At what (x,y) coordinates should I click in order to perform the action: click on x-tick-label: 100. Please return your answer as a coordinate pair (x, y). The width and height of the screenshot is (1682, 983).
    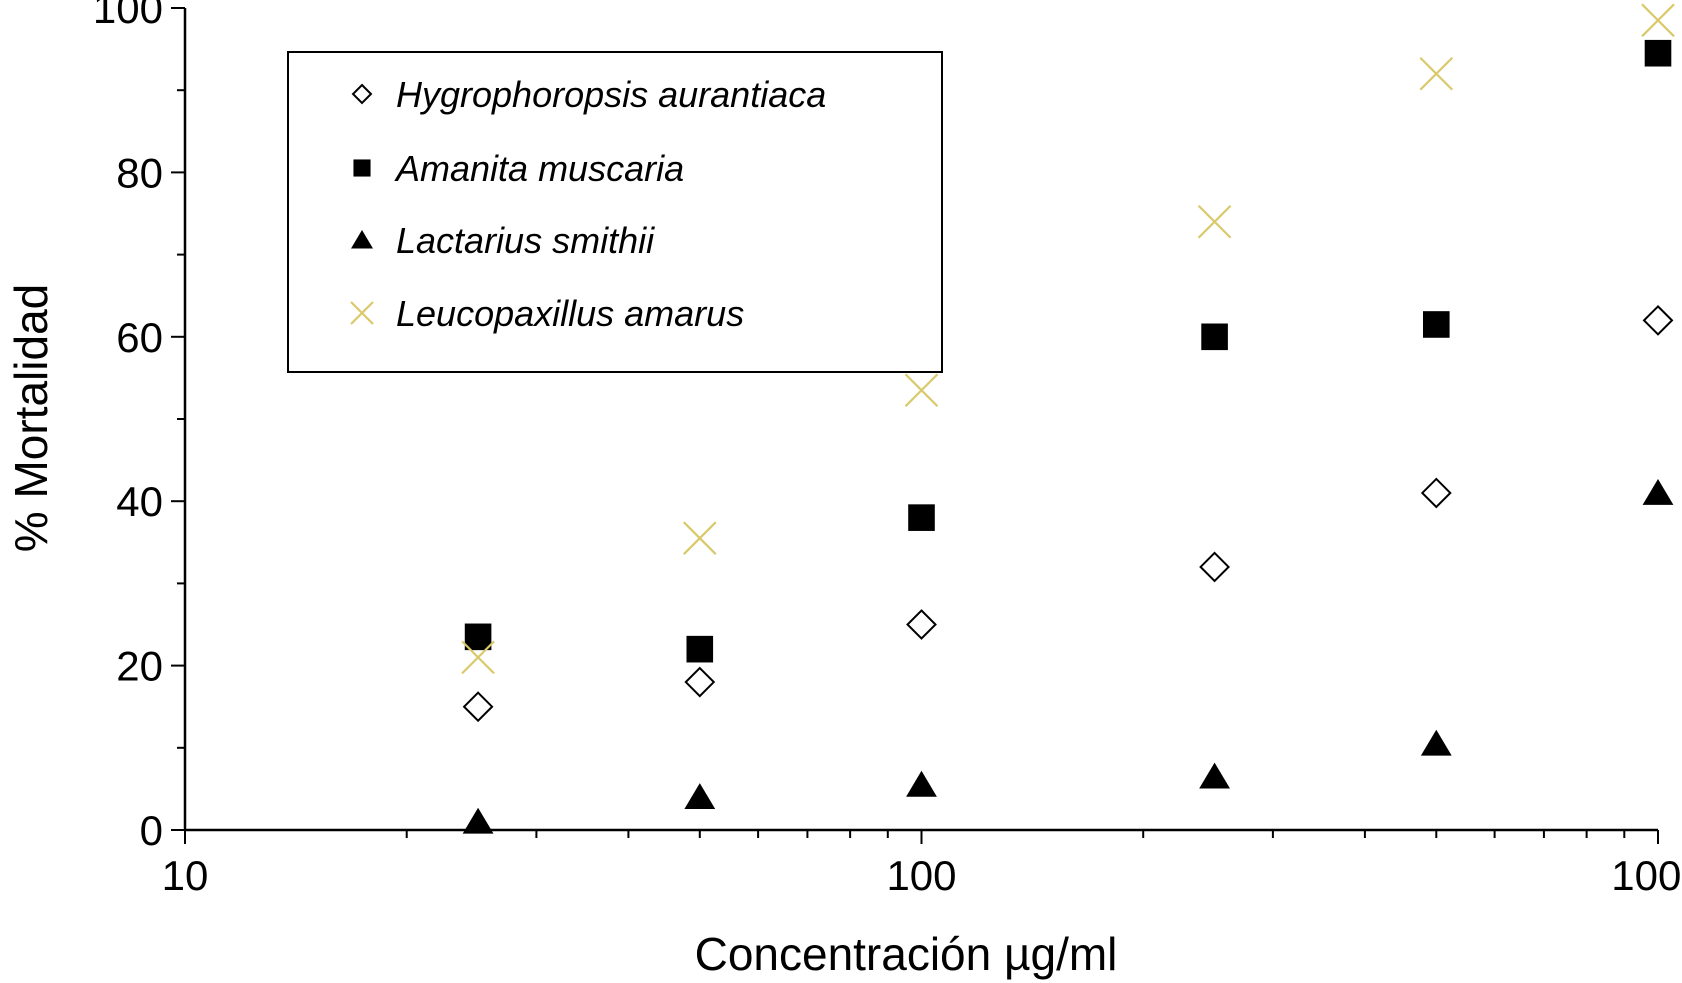
    Looking at the image, I should click on (921, 875).